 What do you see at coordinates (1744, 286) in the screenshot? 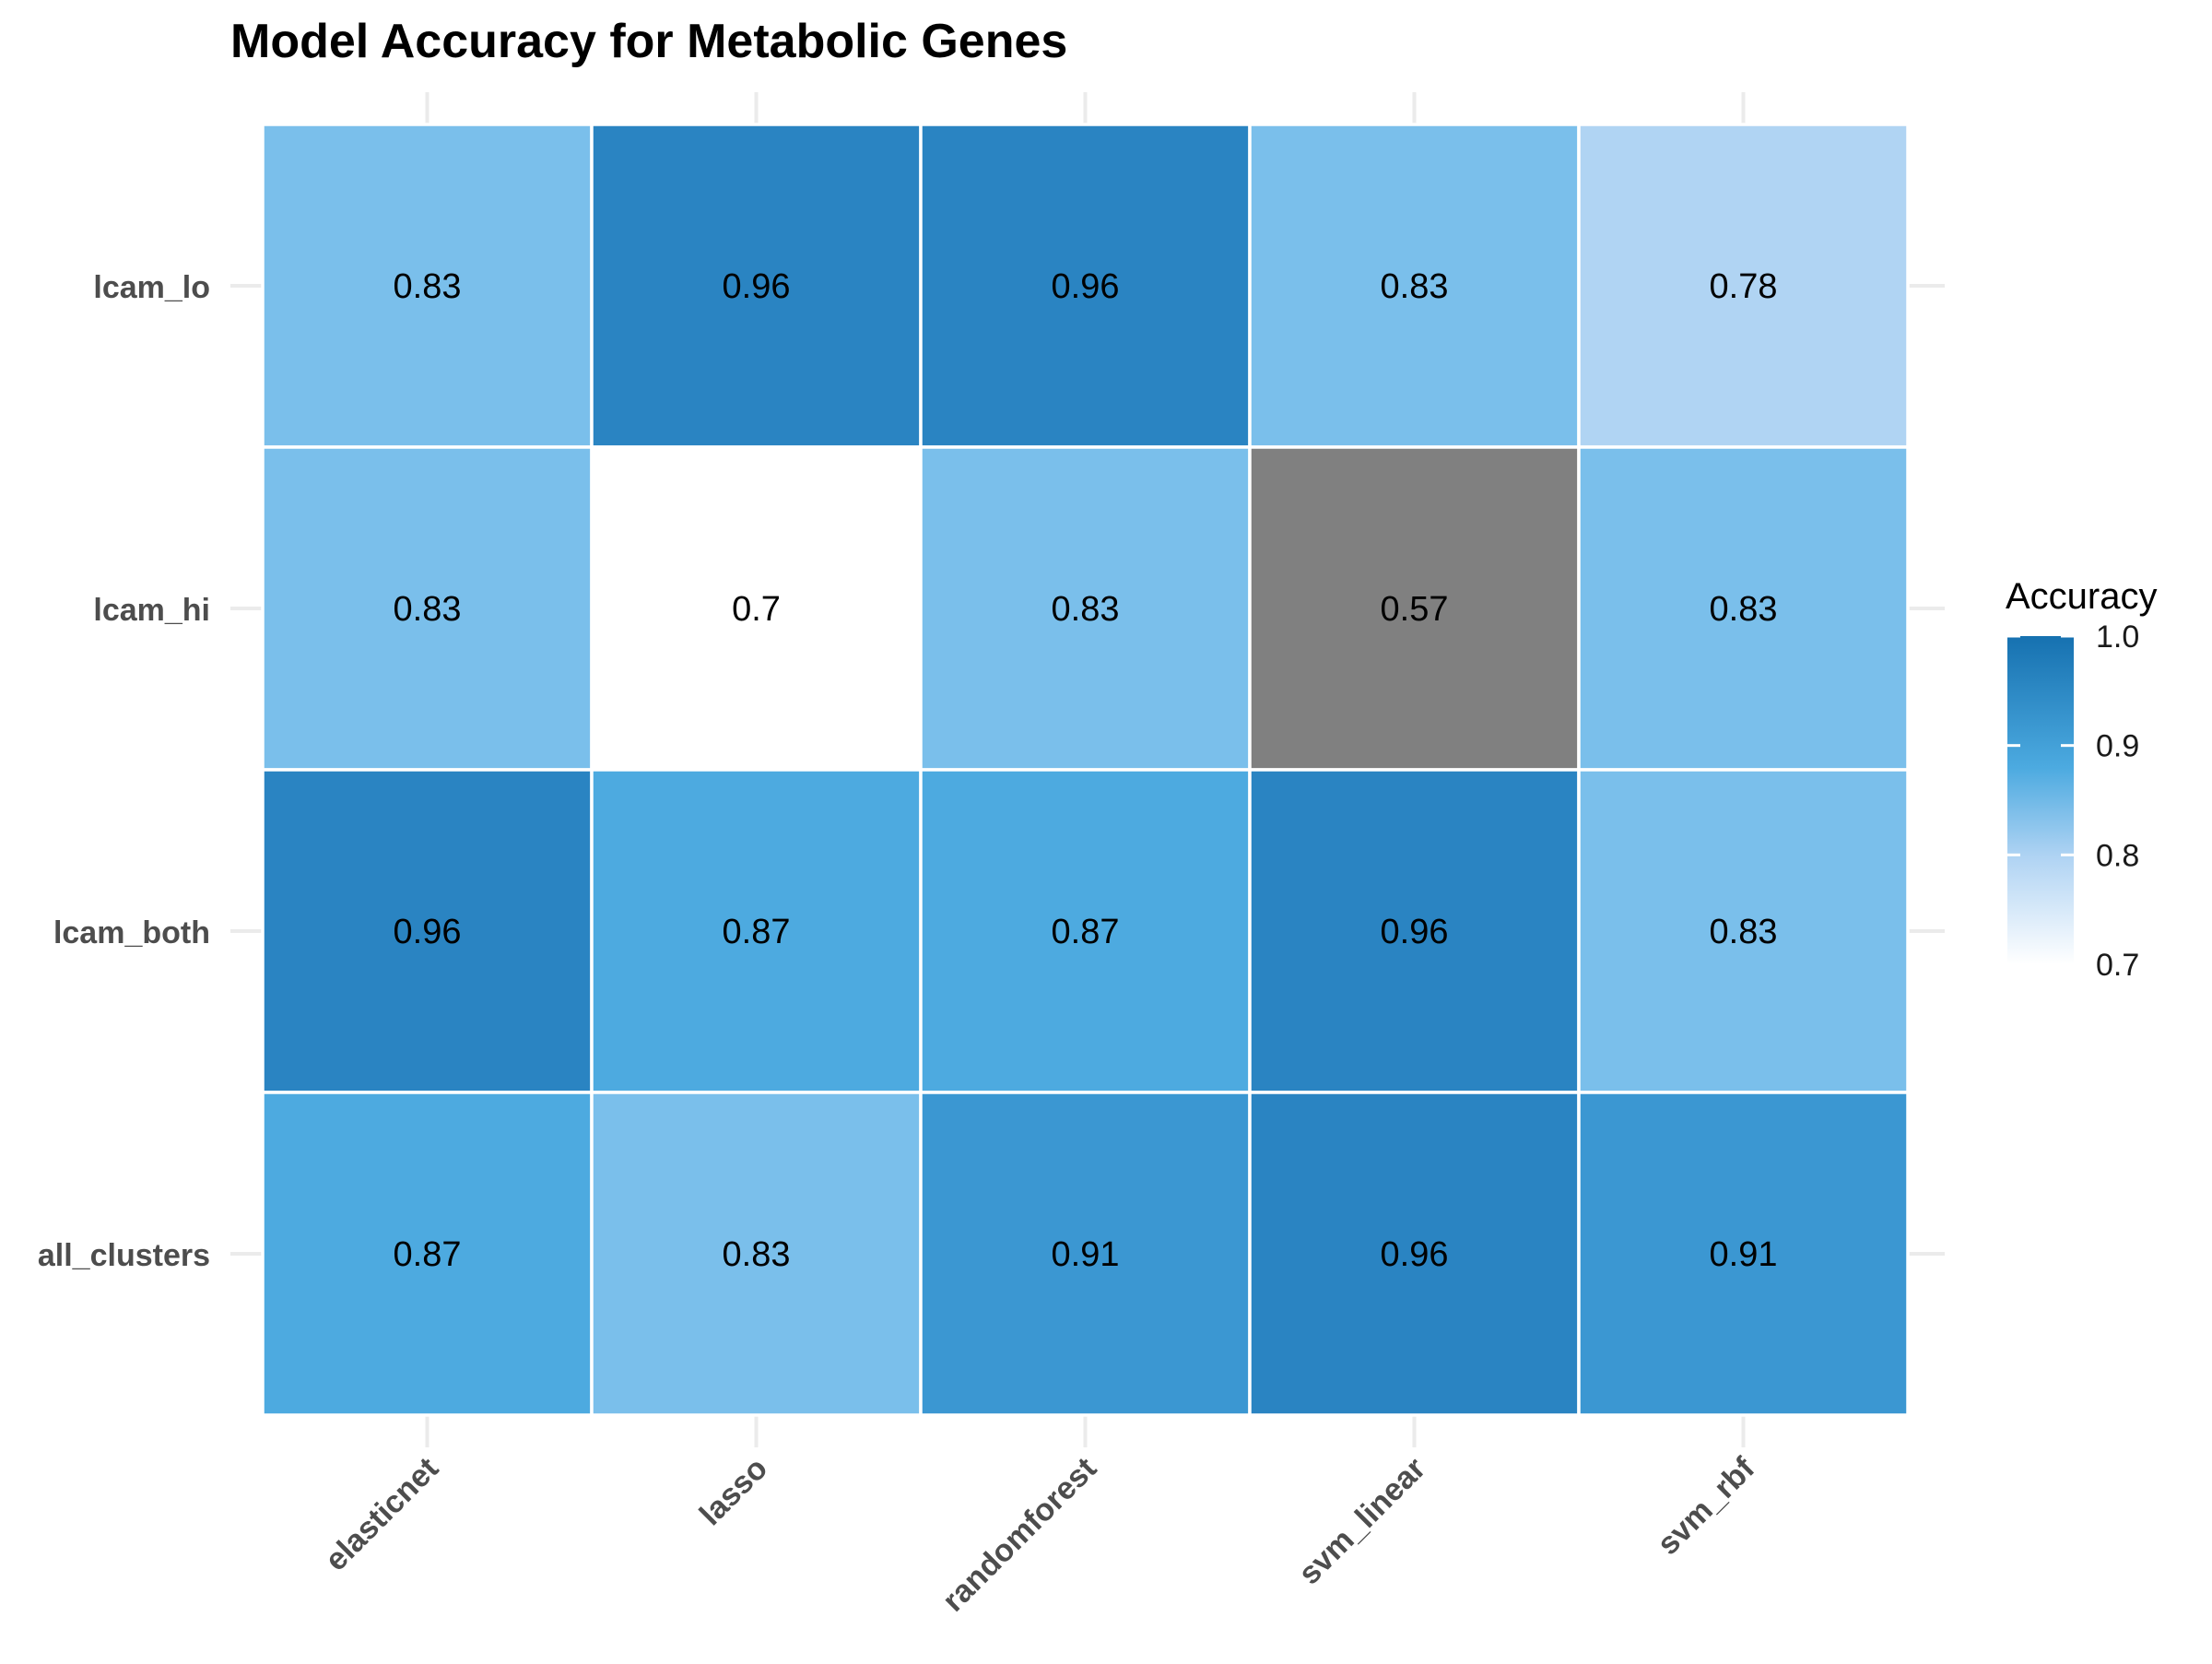
I see `cell-value-label: 0.78` at bounding box center [1744, 286].